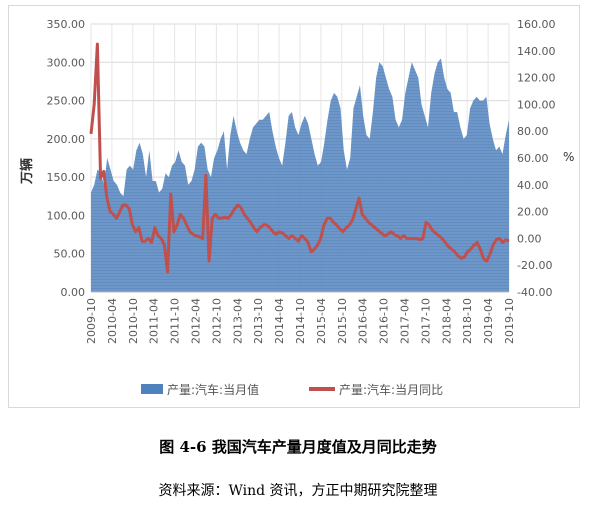 This screenshot has width=596, height=509. What do you see at coordinates (536, 51) in the screenshot?
I see `y-right-tick-label: 140.00` at bounding box center [536, 51].